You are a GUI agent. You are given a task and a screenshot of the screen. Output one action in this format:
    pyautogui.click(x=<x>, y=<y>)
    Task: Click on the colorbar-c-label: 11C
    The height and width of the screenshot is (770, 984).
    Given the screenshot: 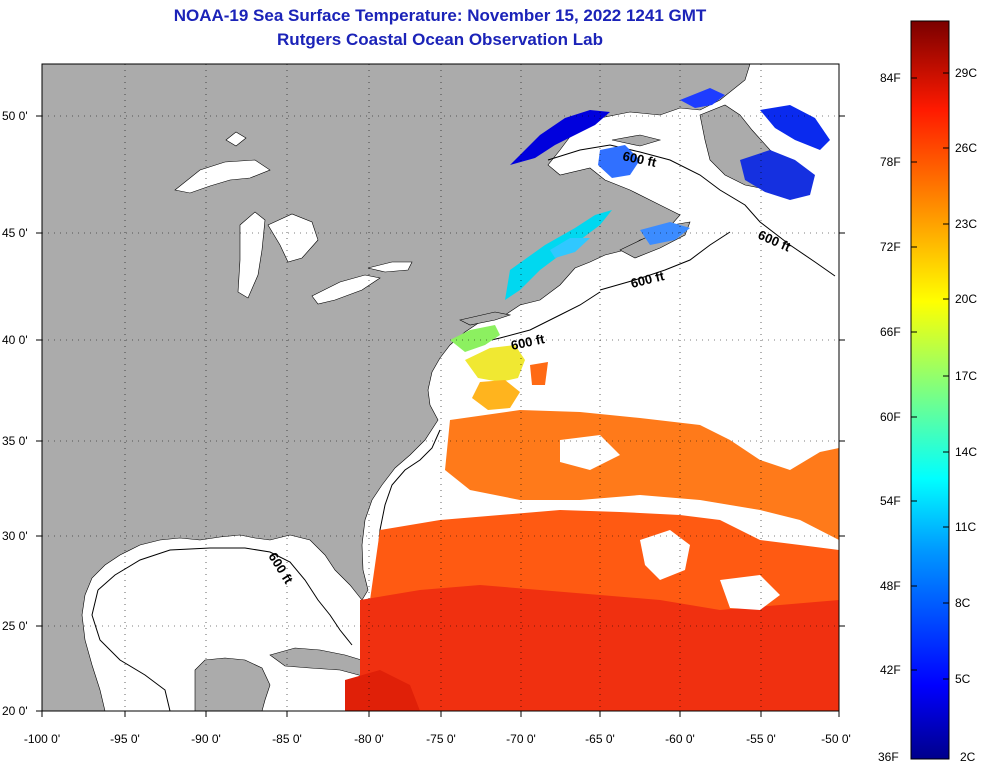 What is the action you would take?
    pyautogui.click(x=965, y=527)
    